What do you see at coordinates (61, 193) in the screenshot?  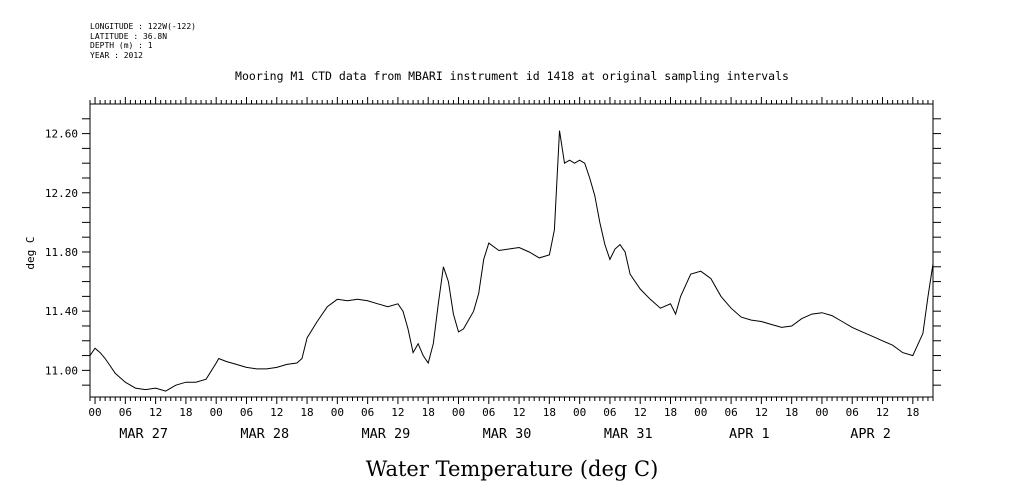 I see `y-tick-label: 12.20` at bounding box center [61, 193].